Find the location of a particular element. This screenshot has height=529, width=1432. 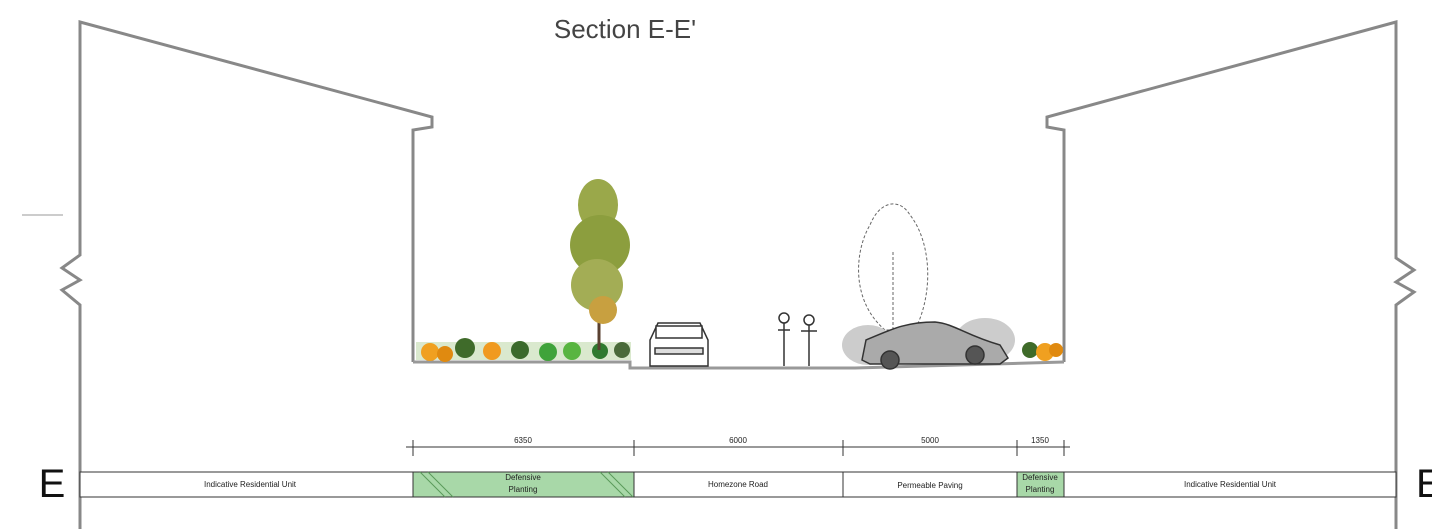

zone-label: Permeable Paving is located at coordinates (929, 485).